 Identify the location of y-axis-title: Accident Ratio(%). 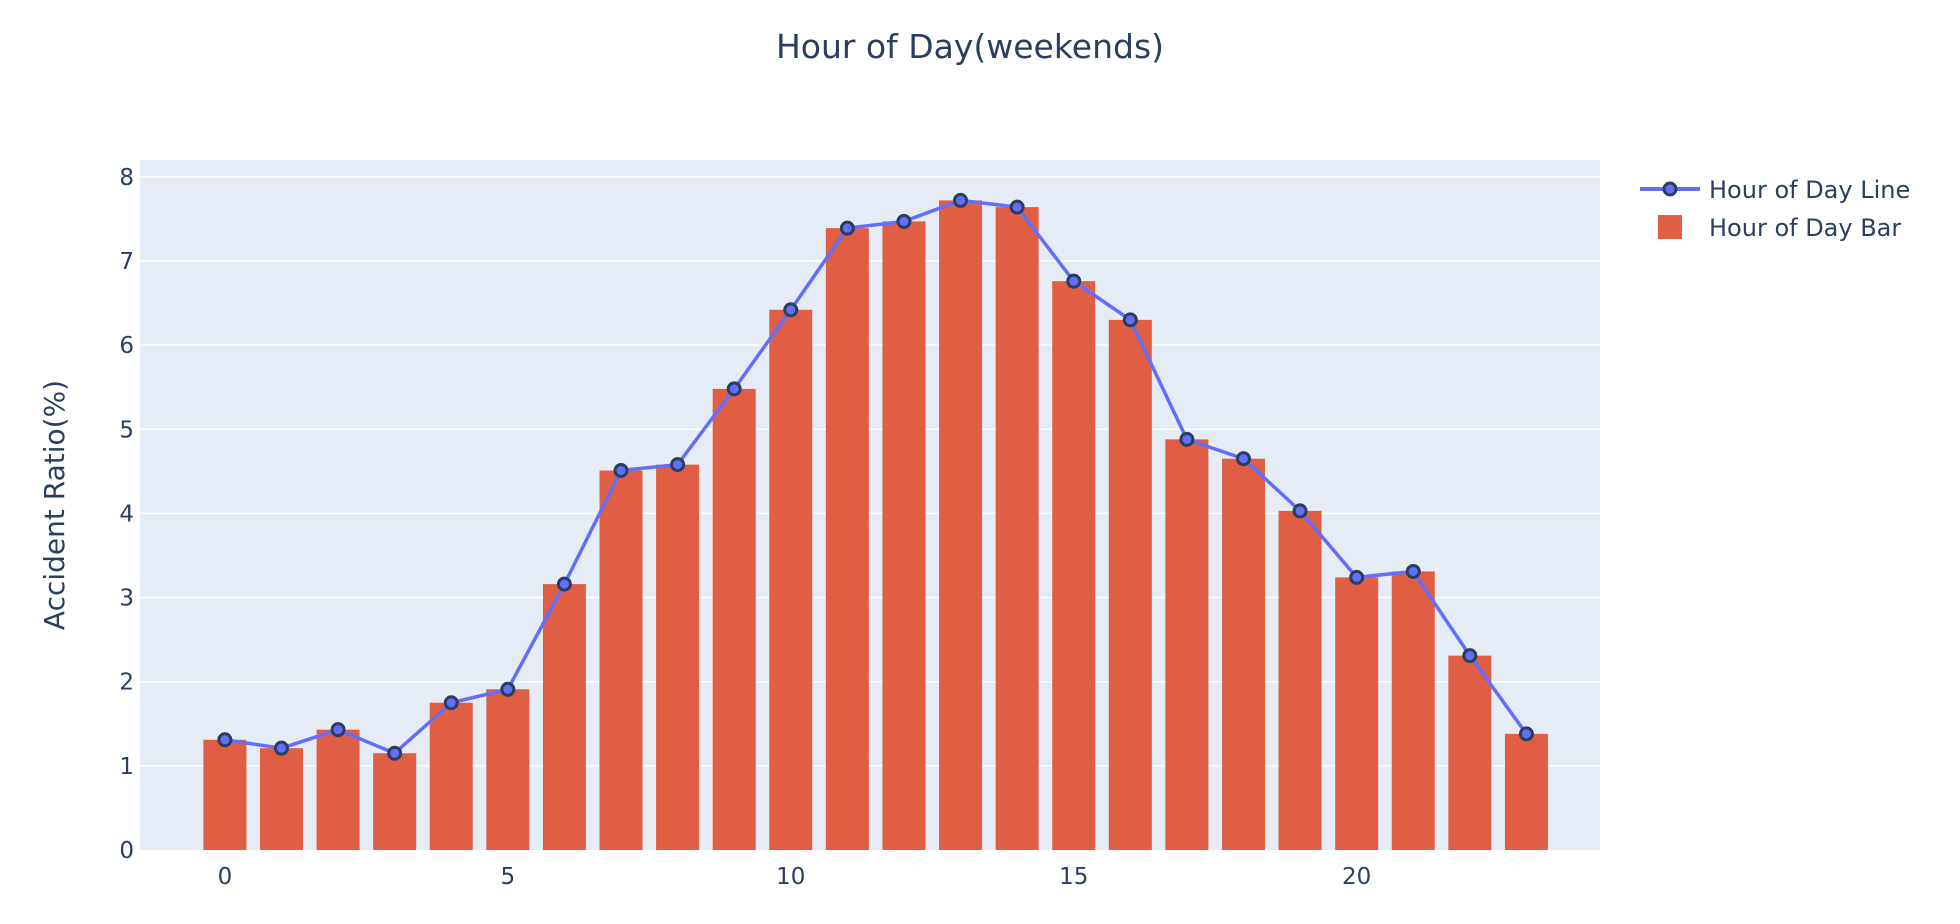
(54, 505).